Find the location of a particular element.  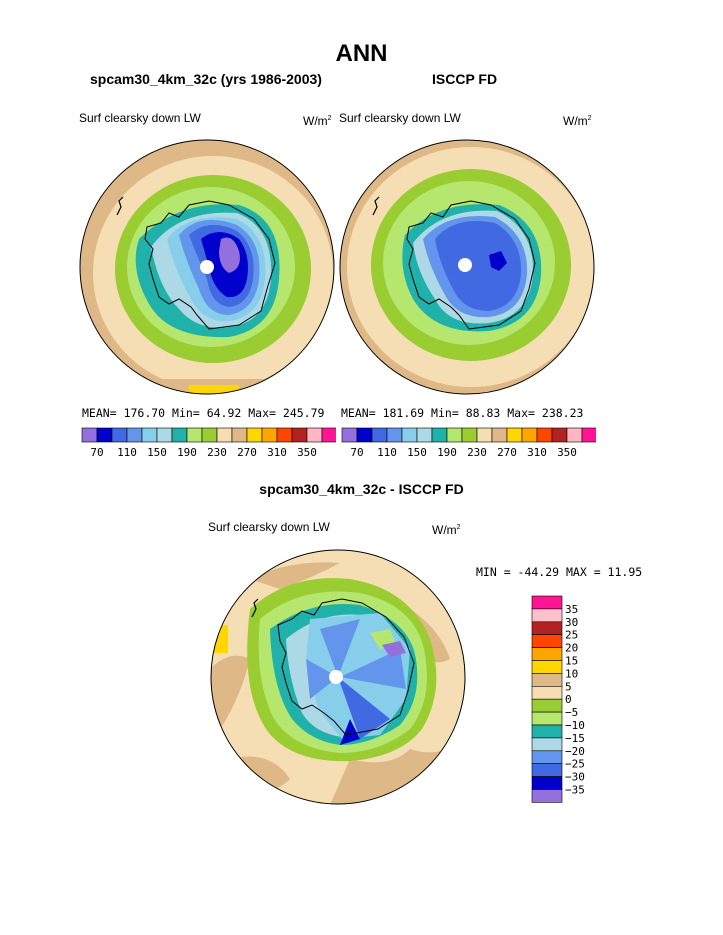

right-colorbar-label: 70 is located at coordinates (356, 452).